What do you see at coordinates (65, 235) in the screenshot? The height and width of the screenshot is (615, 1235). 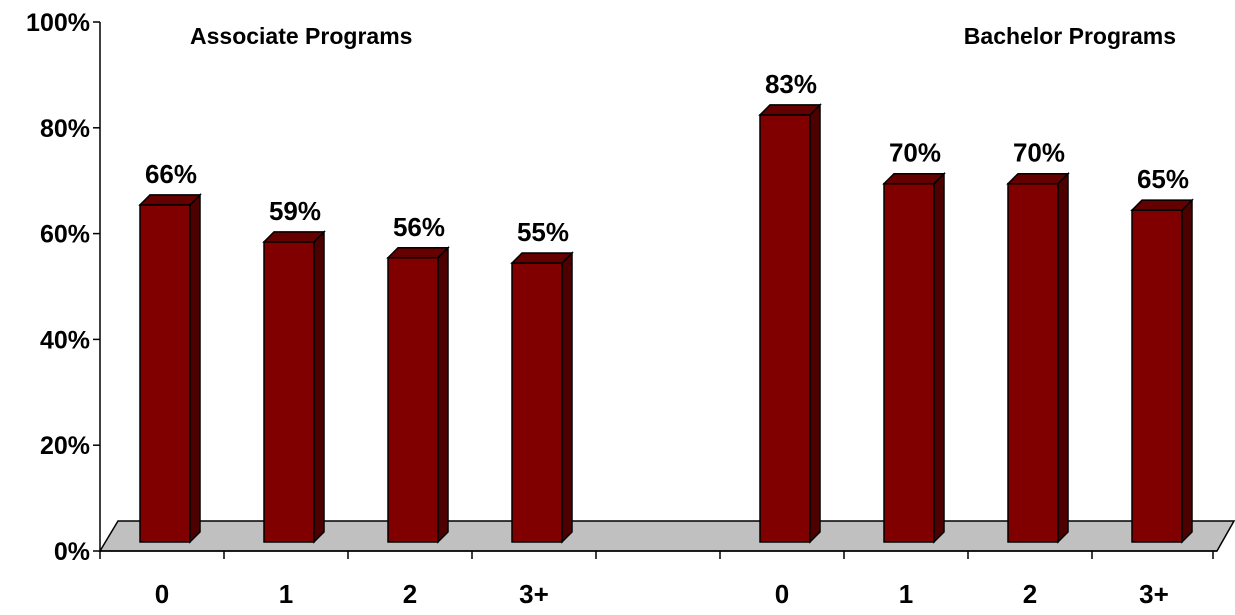 I see `y-tick-label: 60%` at bounding box center [65, 235].